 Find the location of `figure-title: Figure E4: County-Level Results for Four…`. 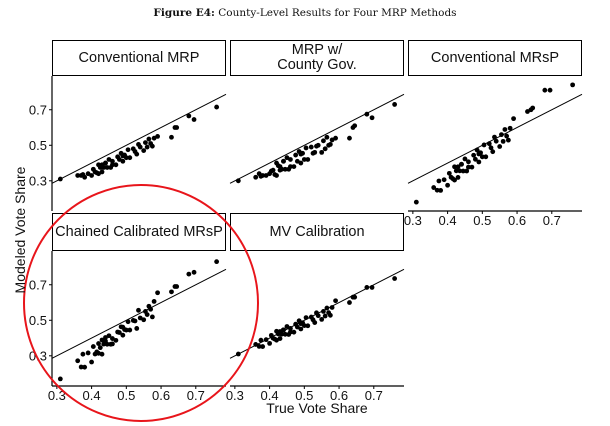

figure-title: Figure E4: County-Level Results for Four… is located at coordinates (305, 13).